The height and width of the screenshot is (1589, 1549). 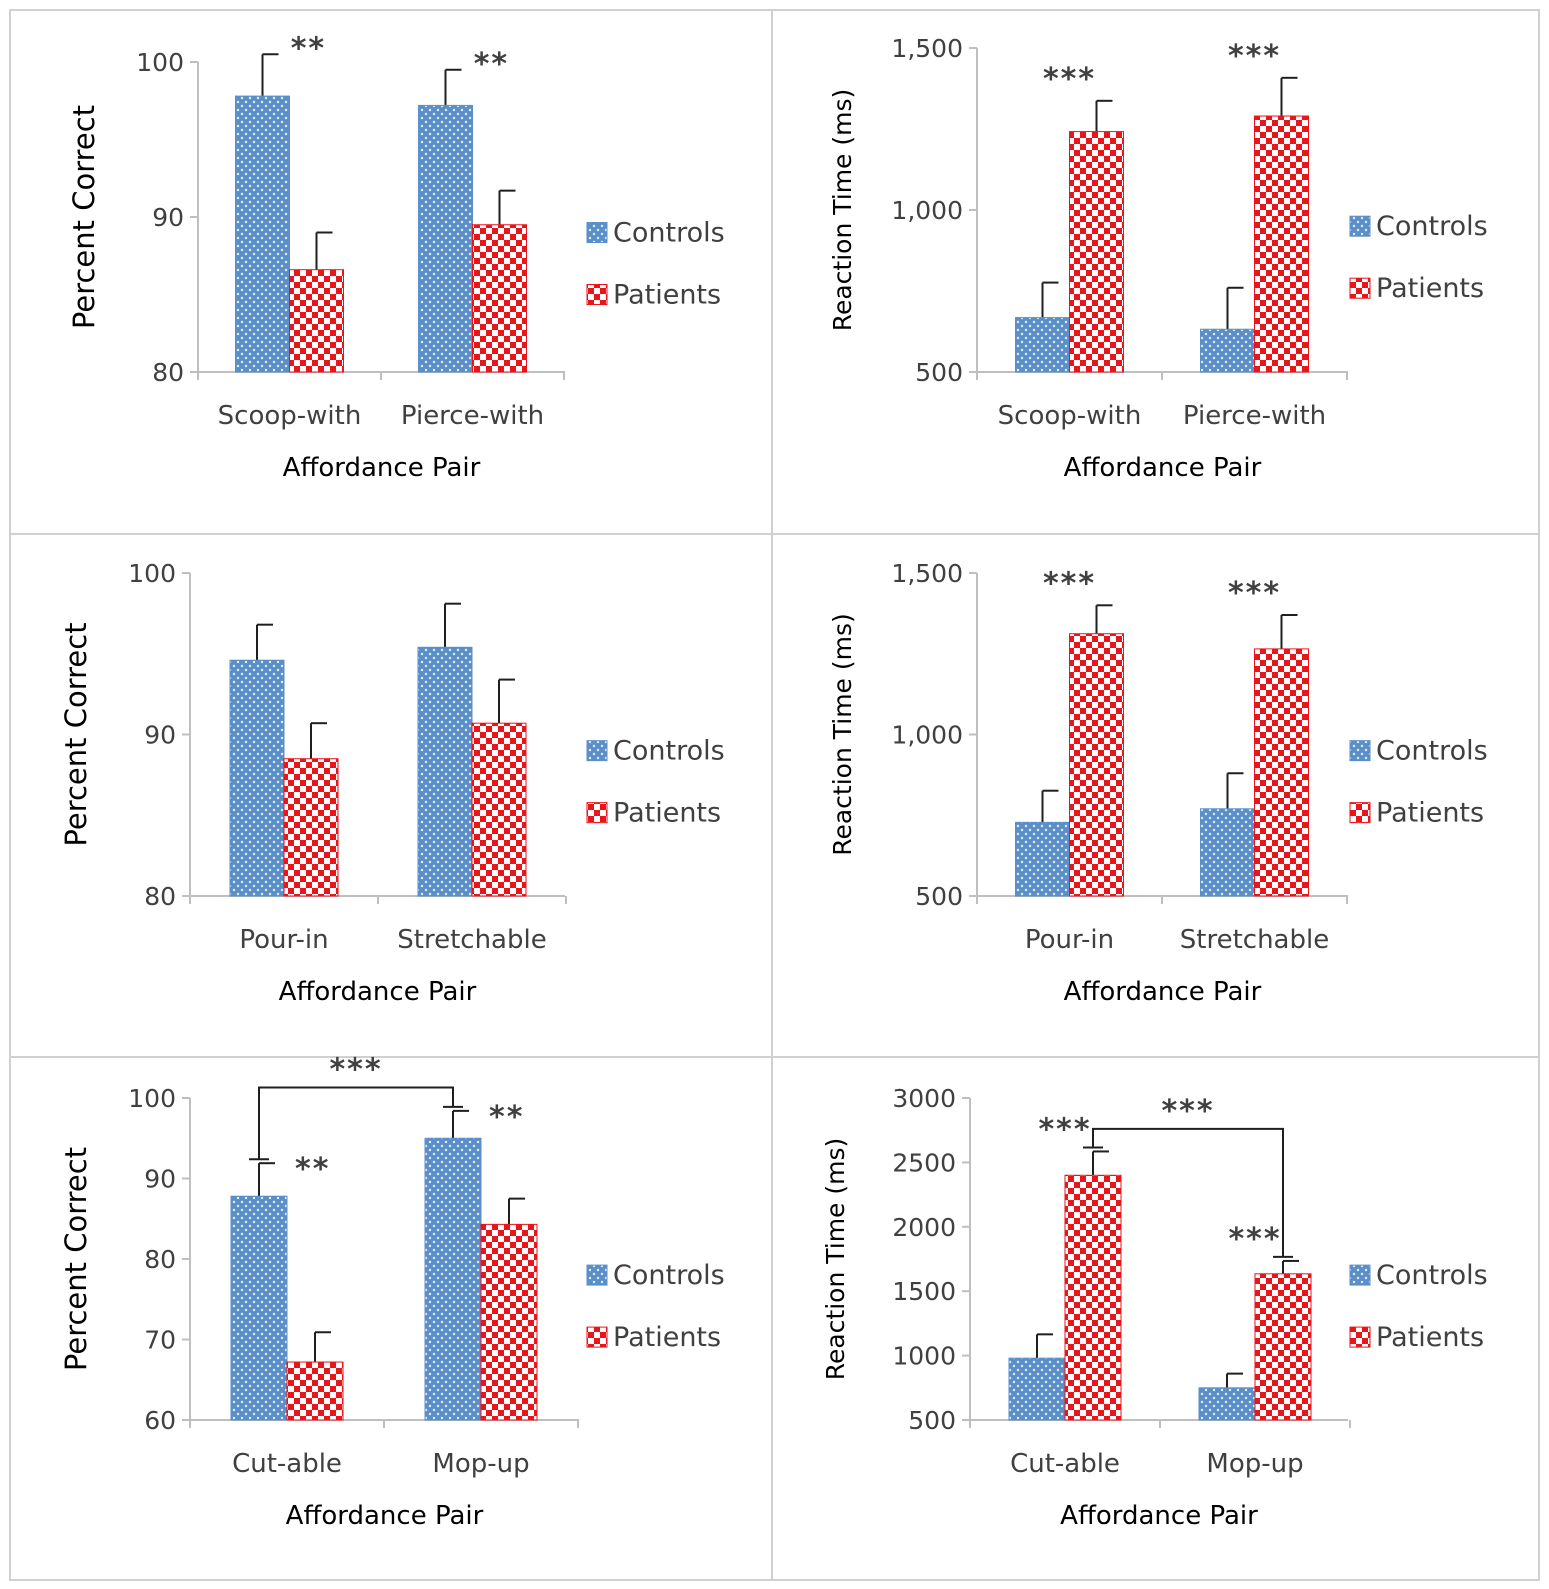 I want to click on y-tick-label: 1,500, so click(x=927, y=48).